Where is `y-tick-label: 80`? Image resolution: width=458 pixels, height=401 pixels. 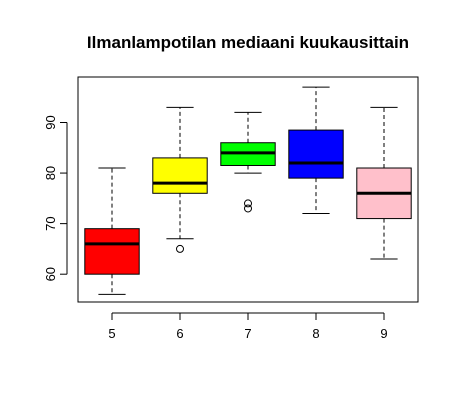 y-tick-label: 80 is located at coordinates (50, 173).